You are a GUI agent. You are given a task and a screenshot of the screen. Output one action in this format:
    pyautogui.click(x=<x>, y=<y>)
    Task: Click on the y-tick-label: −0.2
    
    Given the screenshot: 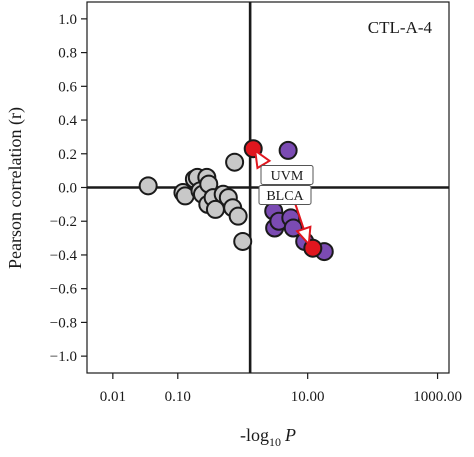 What is the action you would take?
    pyautogui.click(x=63, y=222)
    